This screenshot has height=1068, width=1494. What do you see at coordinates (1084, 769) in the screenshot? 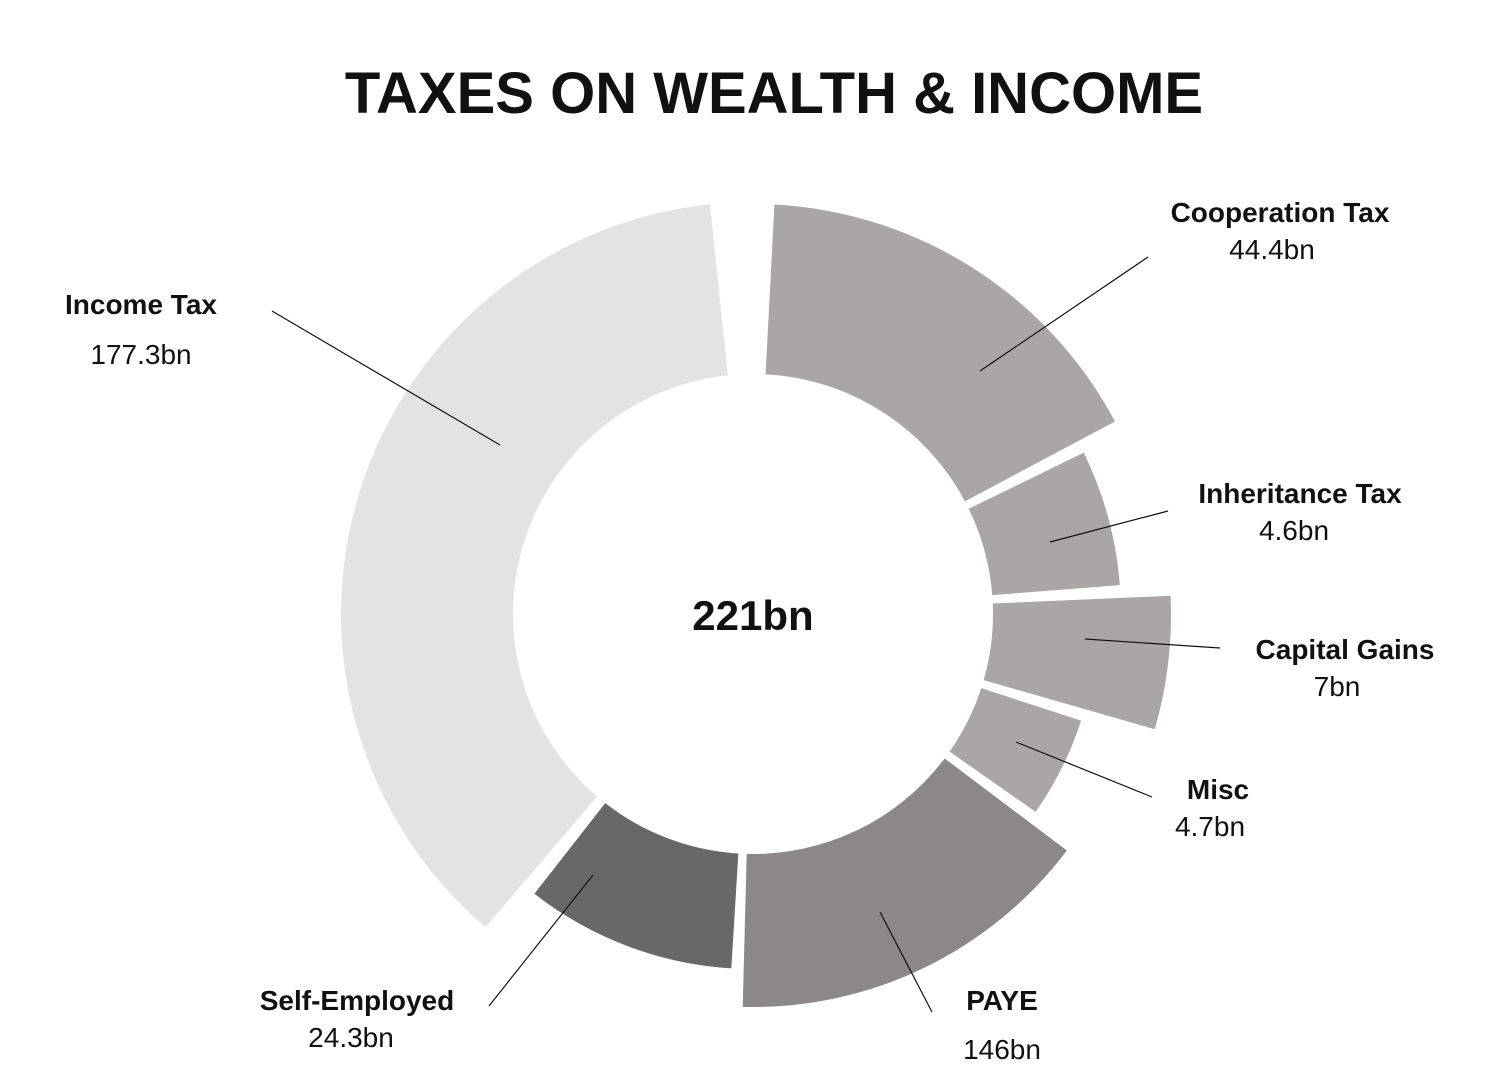
I see `leader-line-misc` at bounding box center [1084, 769].